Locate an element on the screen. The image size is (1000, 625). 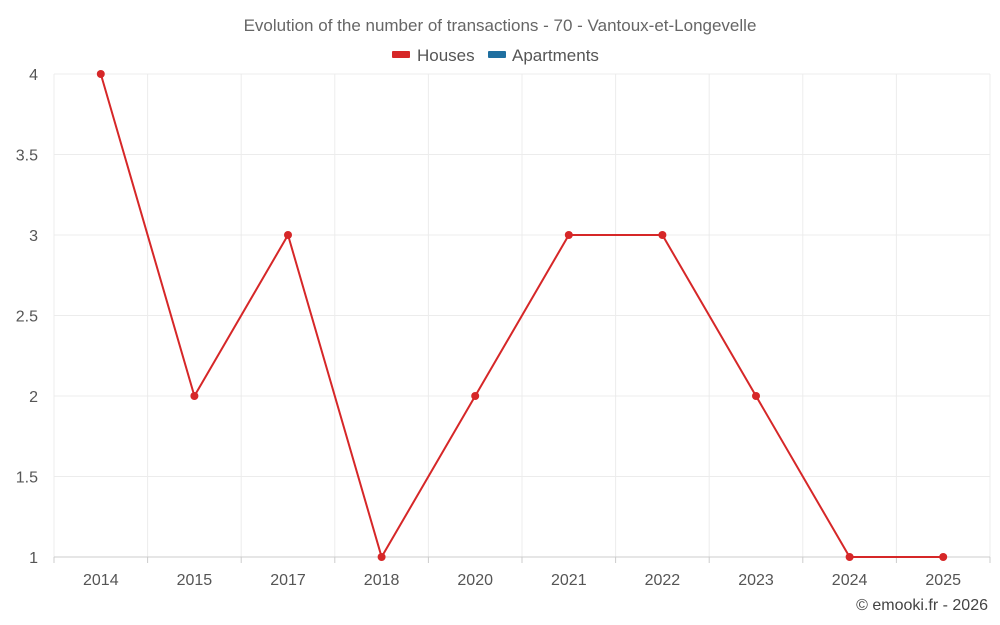
y-axis-ticks: 1 1.5 2 2.5 3 3.5 4 is located at coordinates (27, 317).